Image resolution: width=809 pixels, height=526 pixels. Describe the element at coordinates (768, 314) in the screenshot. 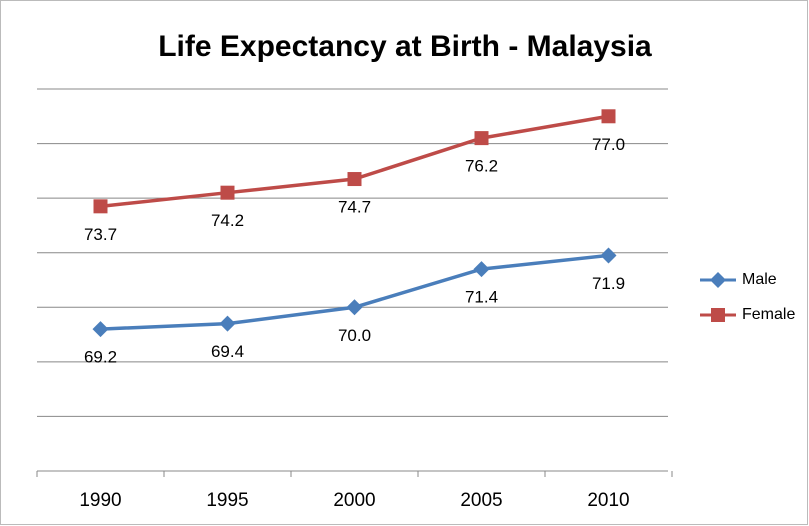

I see `legend-label: Female` at that location.